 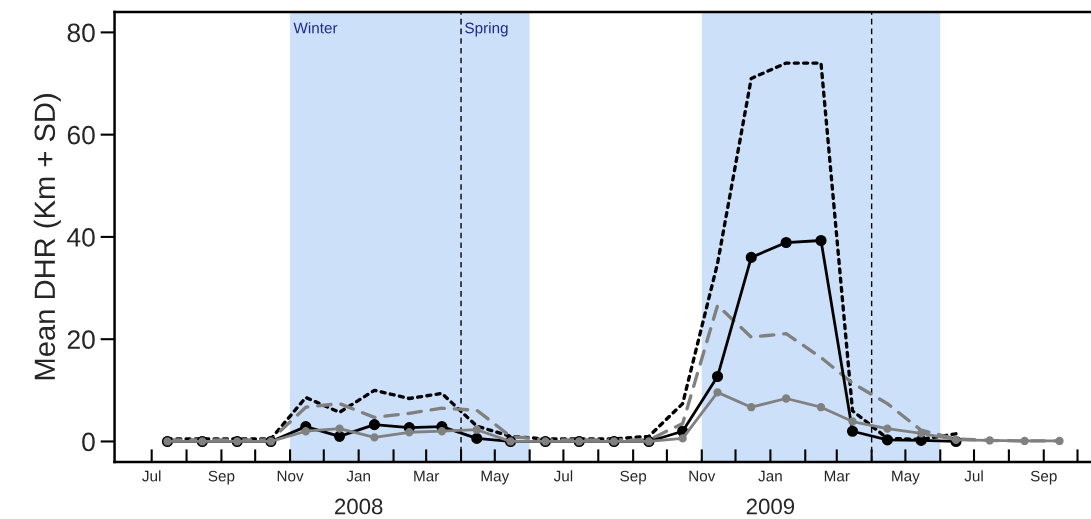 I want to click on text: 2008, so click(x=359, y=506).